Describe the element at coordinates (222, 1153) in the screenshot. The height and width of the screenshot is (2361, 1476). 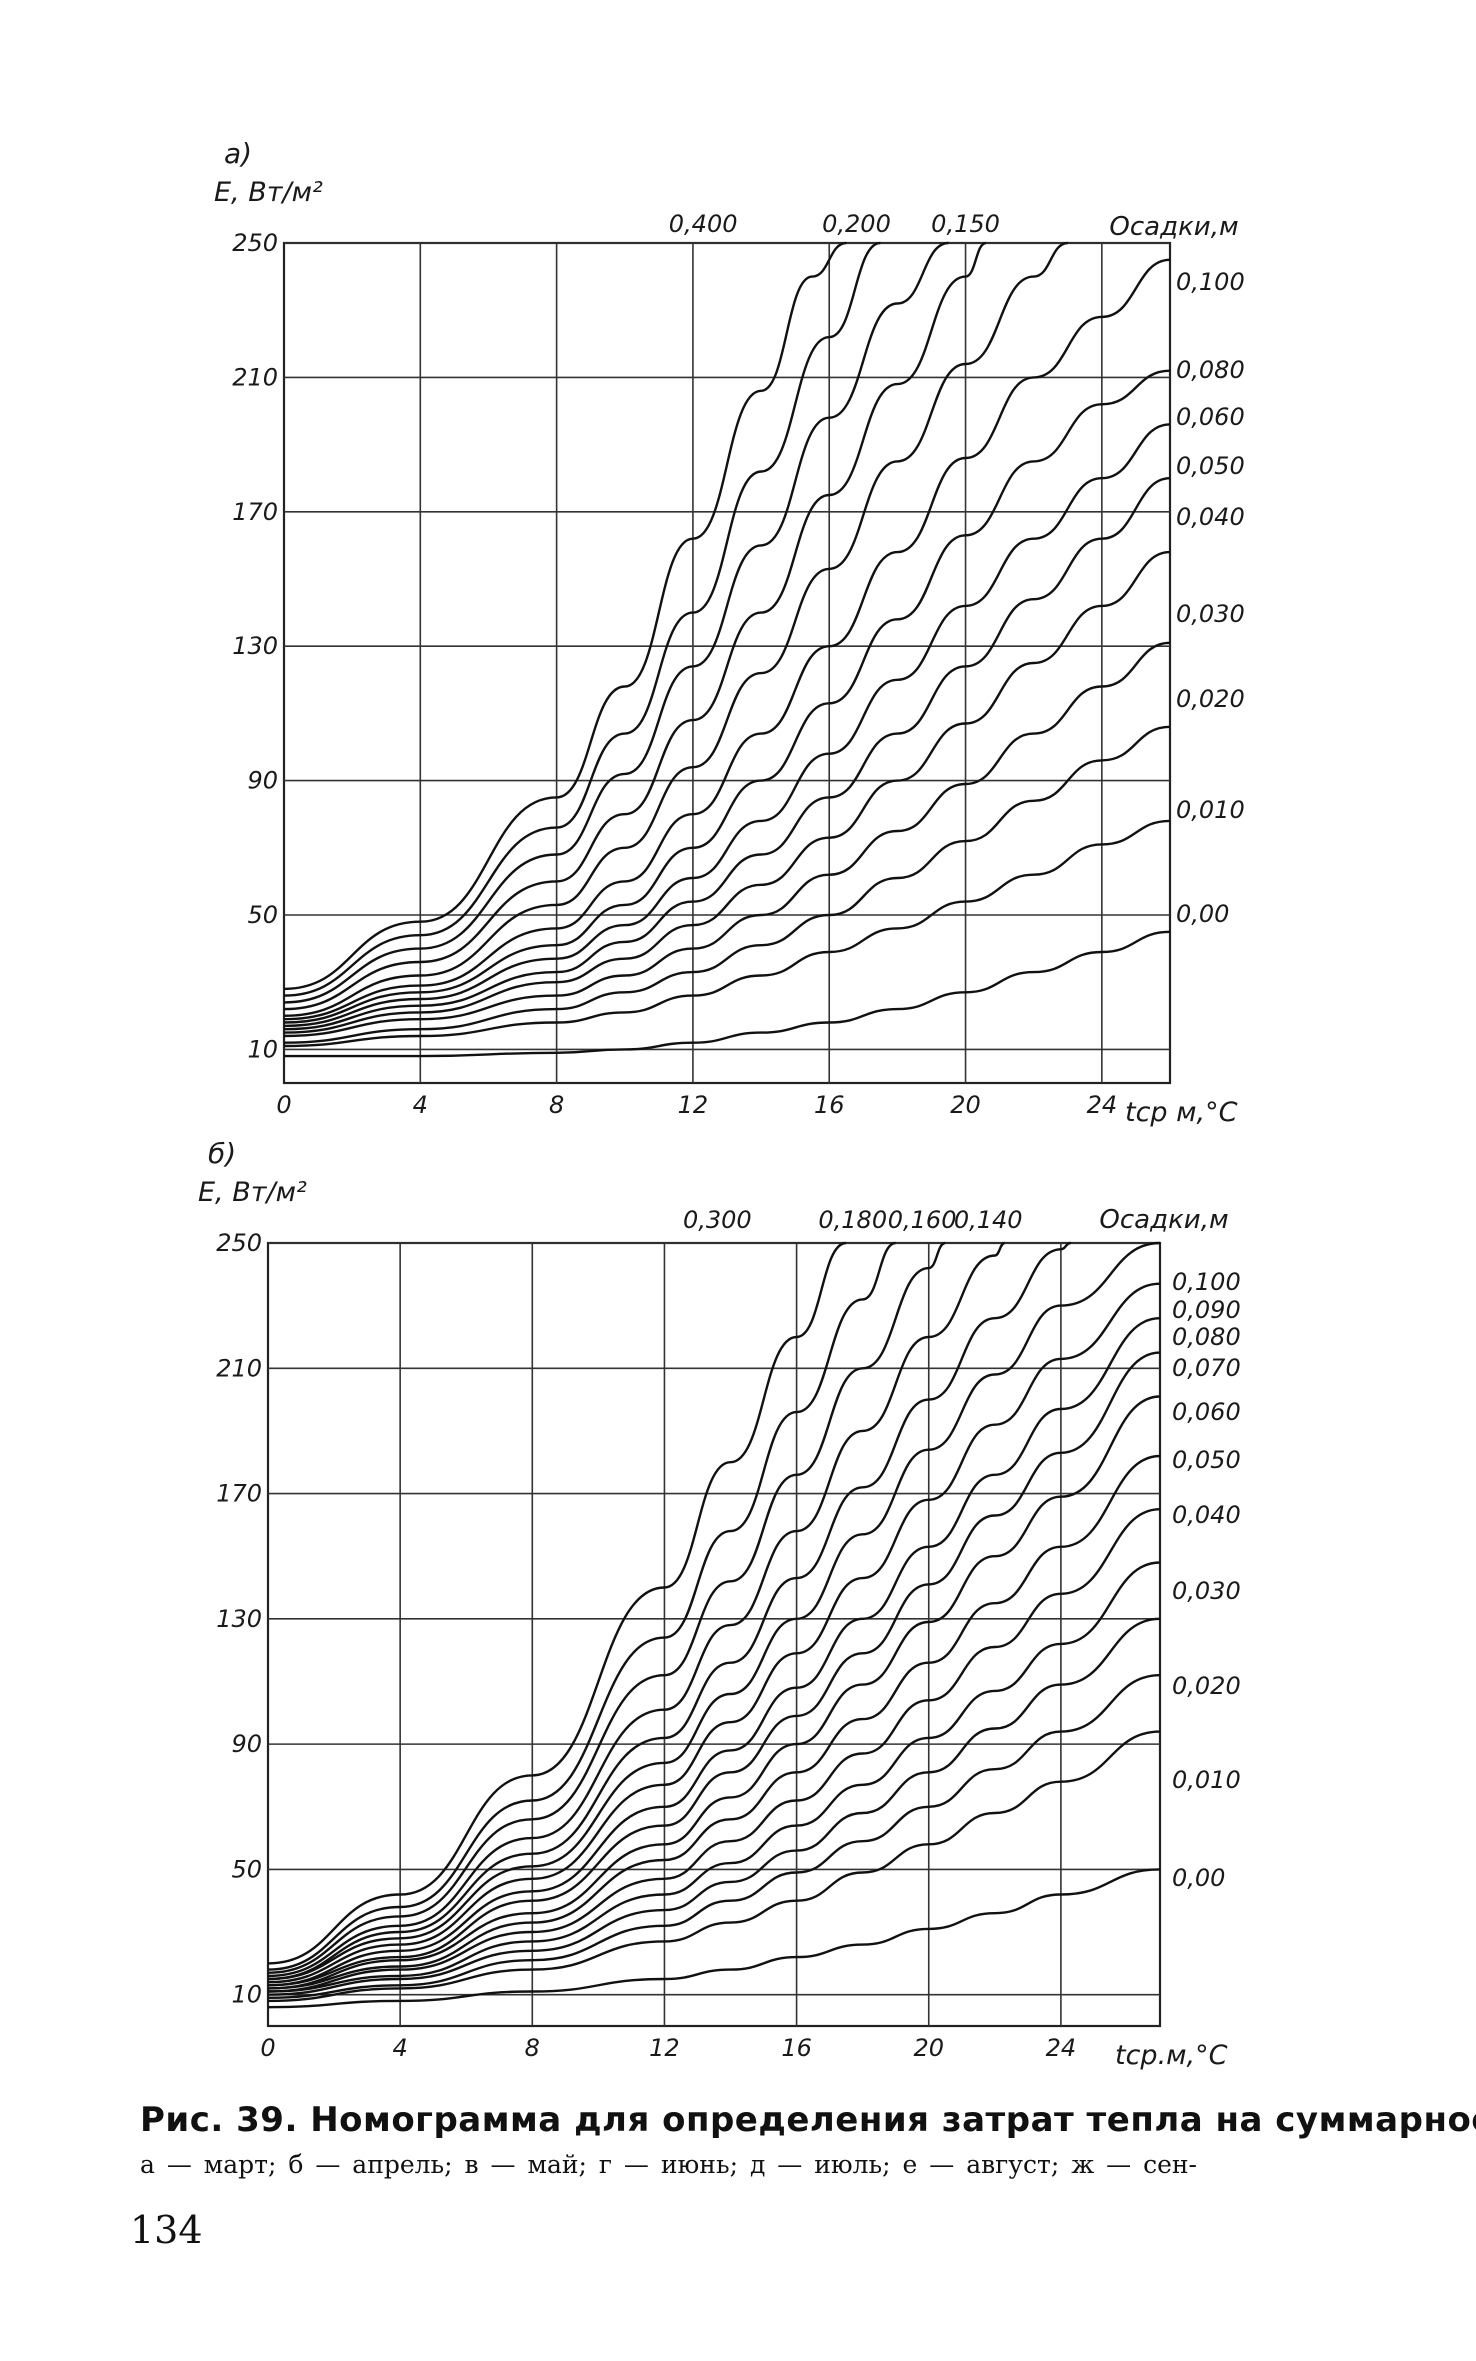
I see `panel-label: б)` at that location.